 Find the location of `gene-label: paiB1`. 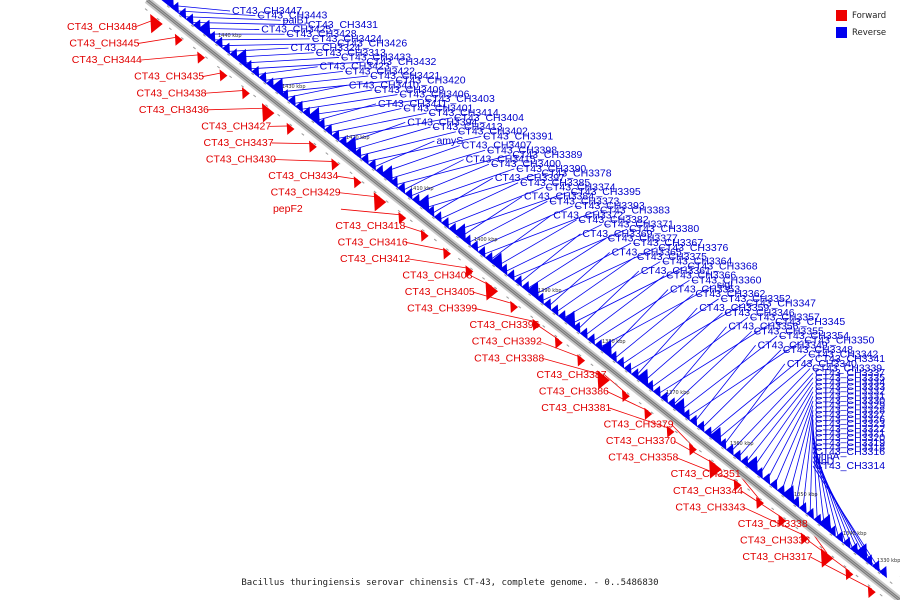

gene-label: paiB1 is located at coordinates (296, 20).